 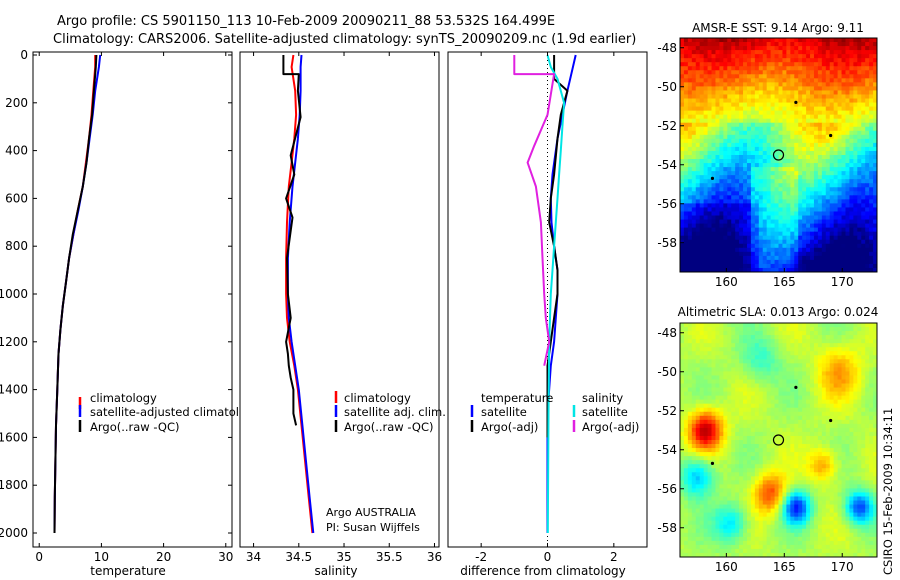 I want to click on y-tick-label: 1200, so click(x=14, y=342).